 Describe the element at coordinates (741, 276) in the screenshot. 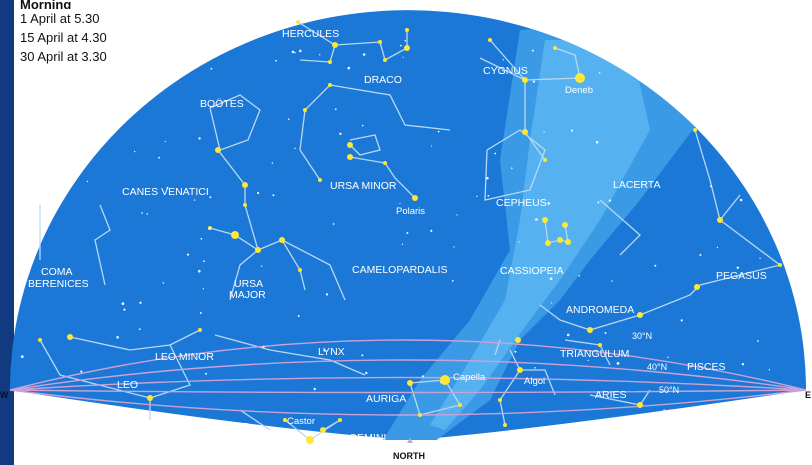

I see `label-pegasus: PEGASUS` at that location.